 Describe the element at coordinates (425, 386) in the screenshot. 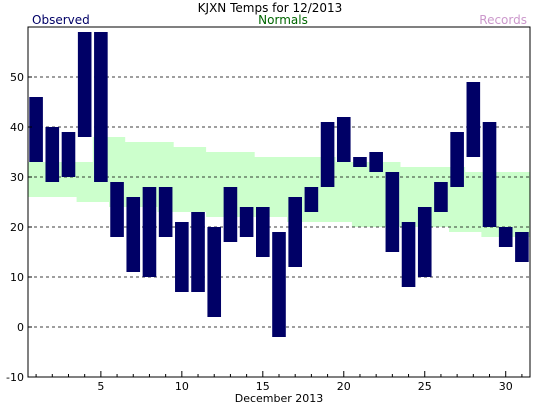

I see `x-tick-label: 25` at that location.